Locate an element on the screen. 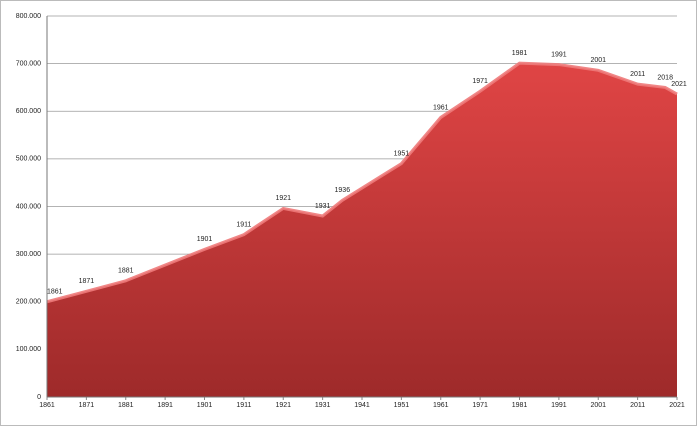 The width and height of the screenshot is (697, 426). x-tick-label: 1951 is located at coordinates (402, 405).